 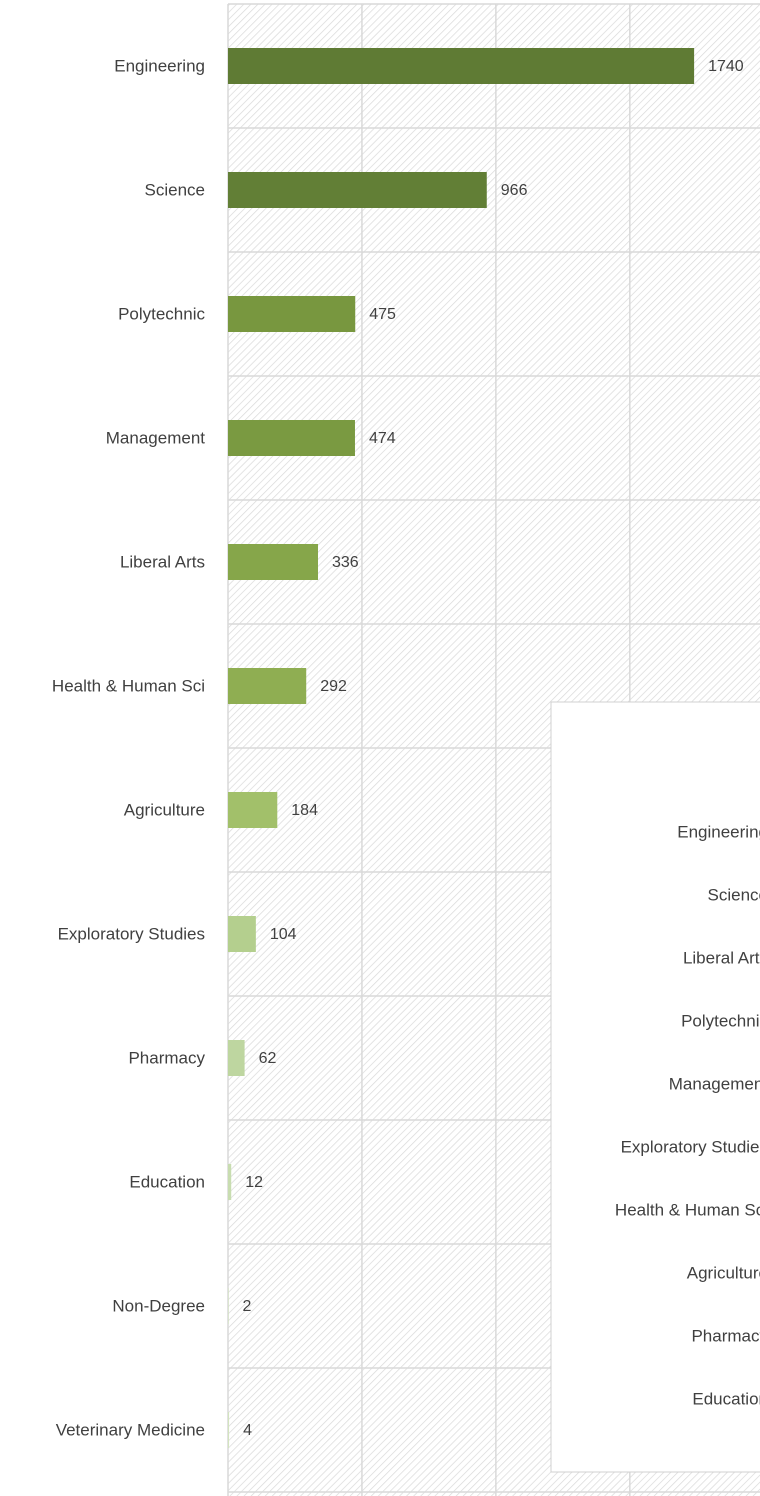 What do you see at coordinates (734, 894) in the screenshot?
I see `inset-category-label: Science` at bounding box center [734, 894].